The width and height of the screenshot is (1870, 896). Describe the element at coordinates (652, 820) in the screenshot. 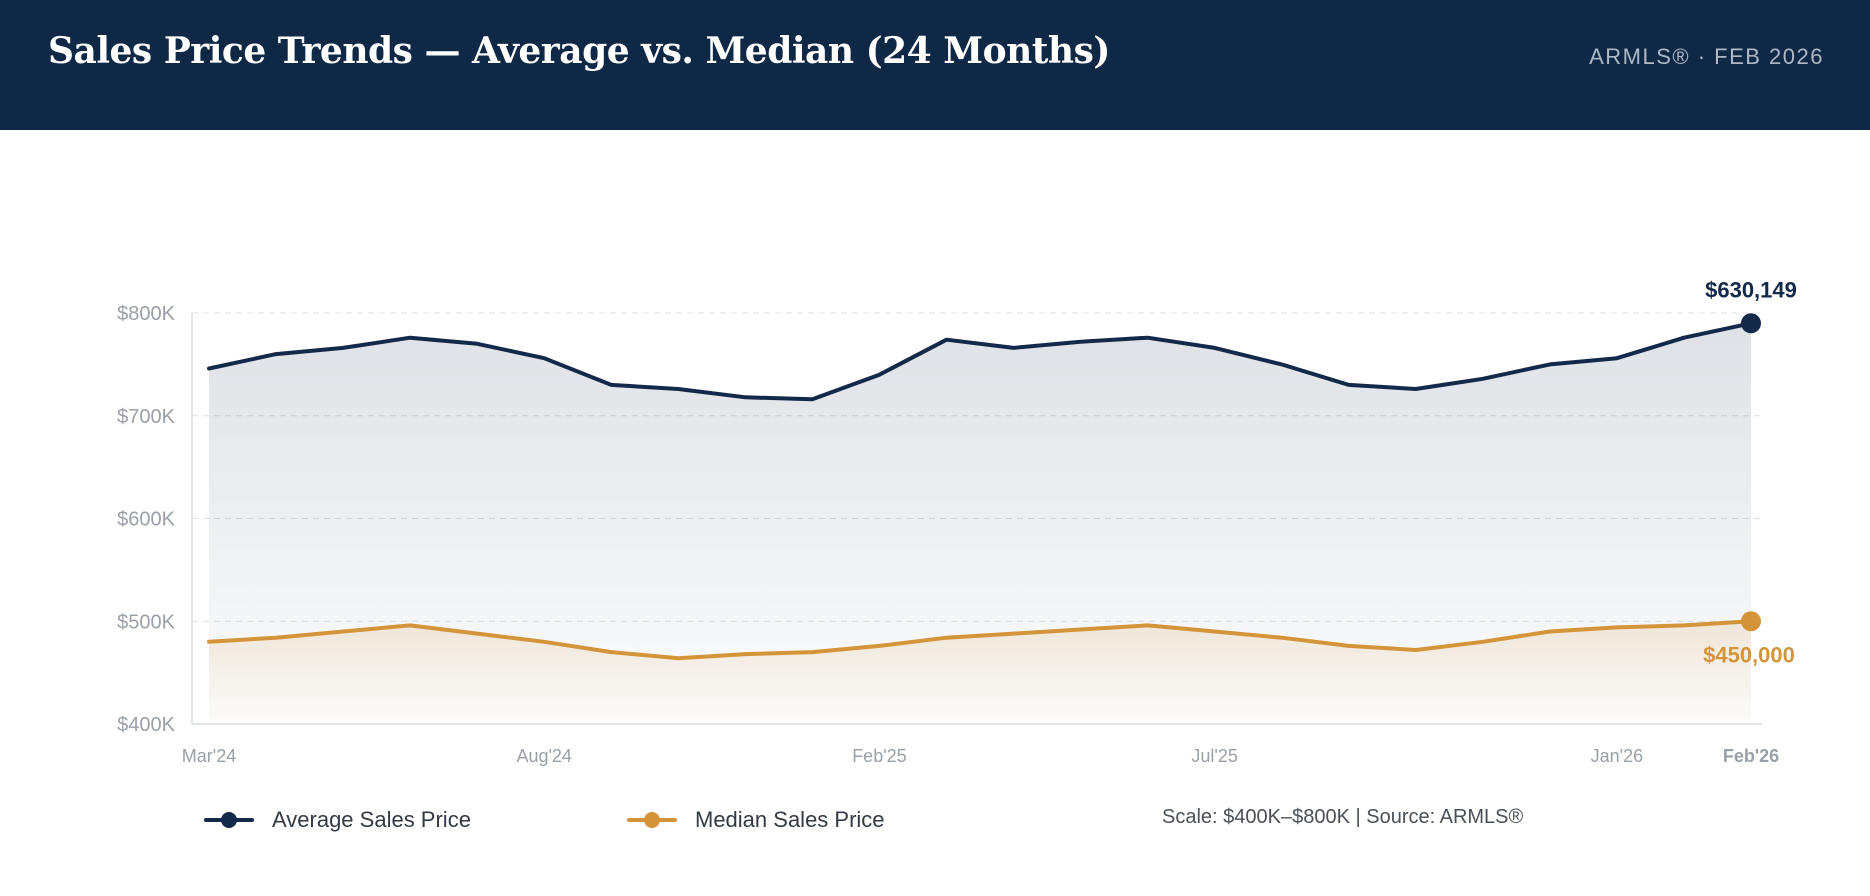

I see `legend-median-swatch` at that location.